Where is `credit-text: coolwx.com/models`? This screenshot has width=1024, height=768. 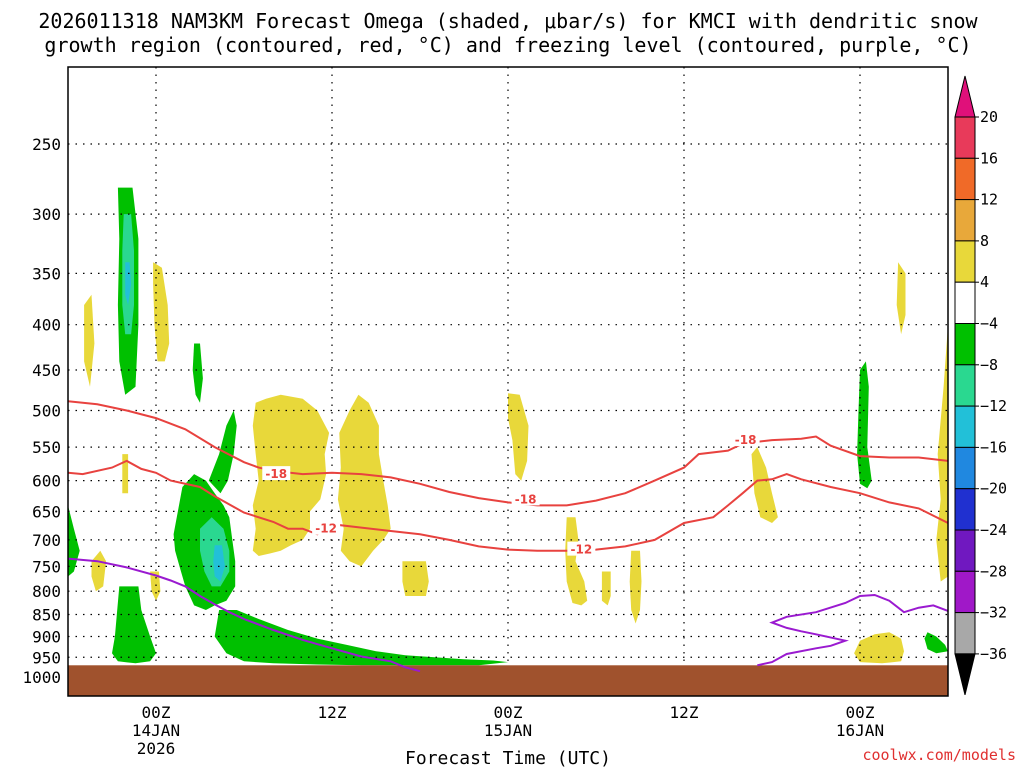
credit-text: coolwx.com/models is located at coordinates (939, 755).